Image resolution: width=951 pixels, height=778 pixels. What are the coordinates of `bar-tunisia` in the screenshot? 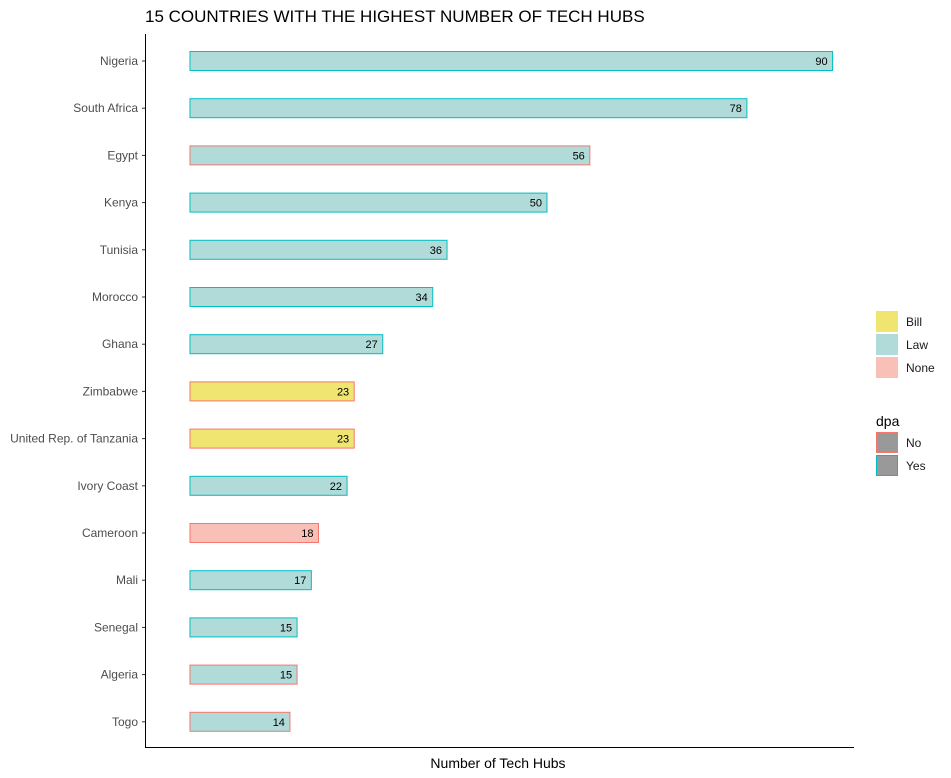 It's located at (318, 249).